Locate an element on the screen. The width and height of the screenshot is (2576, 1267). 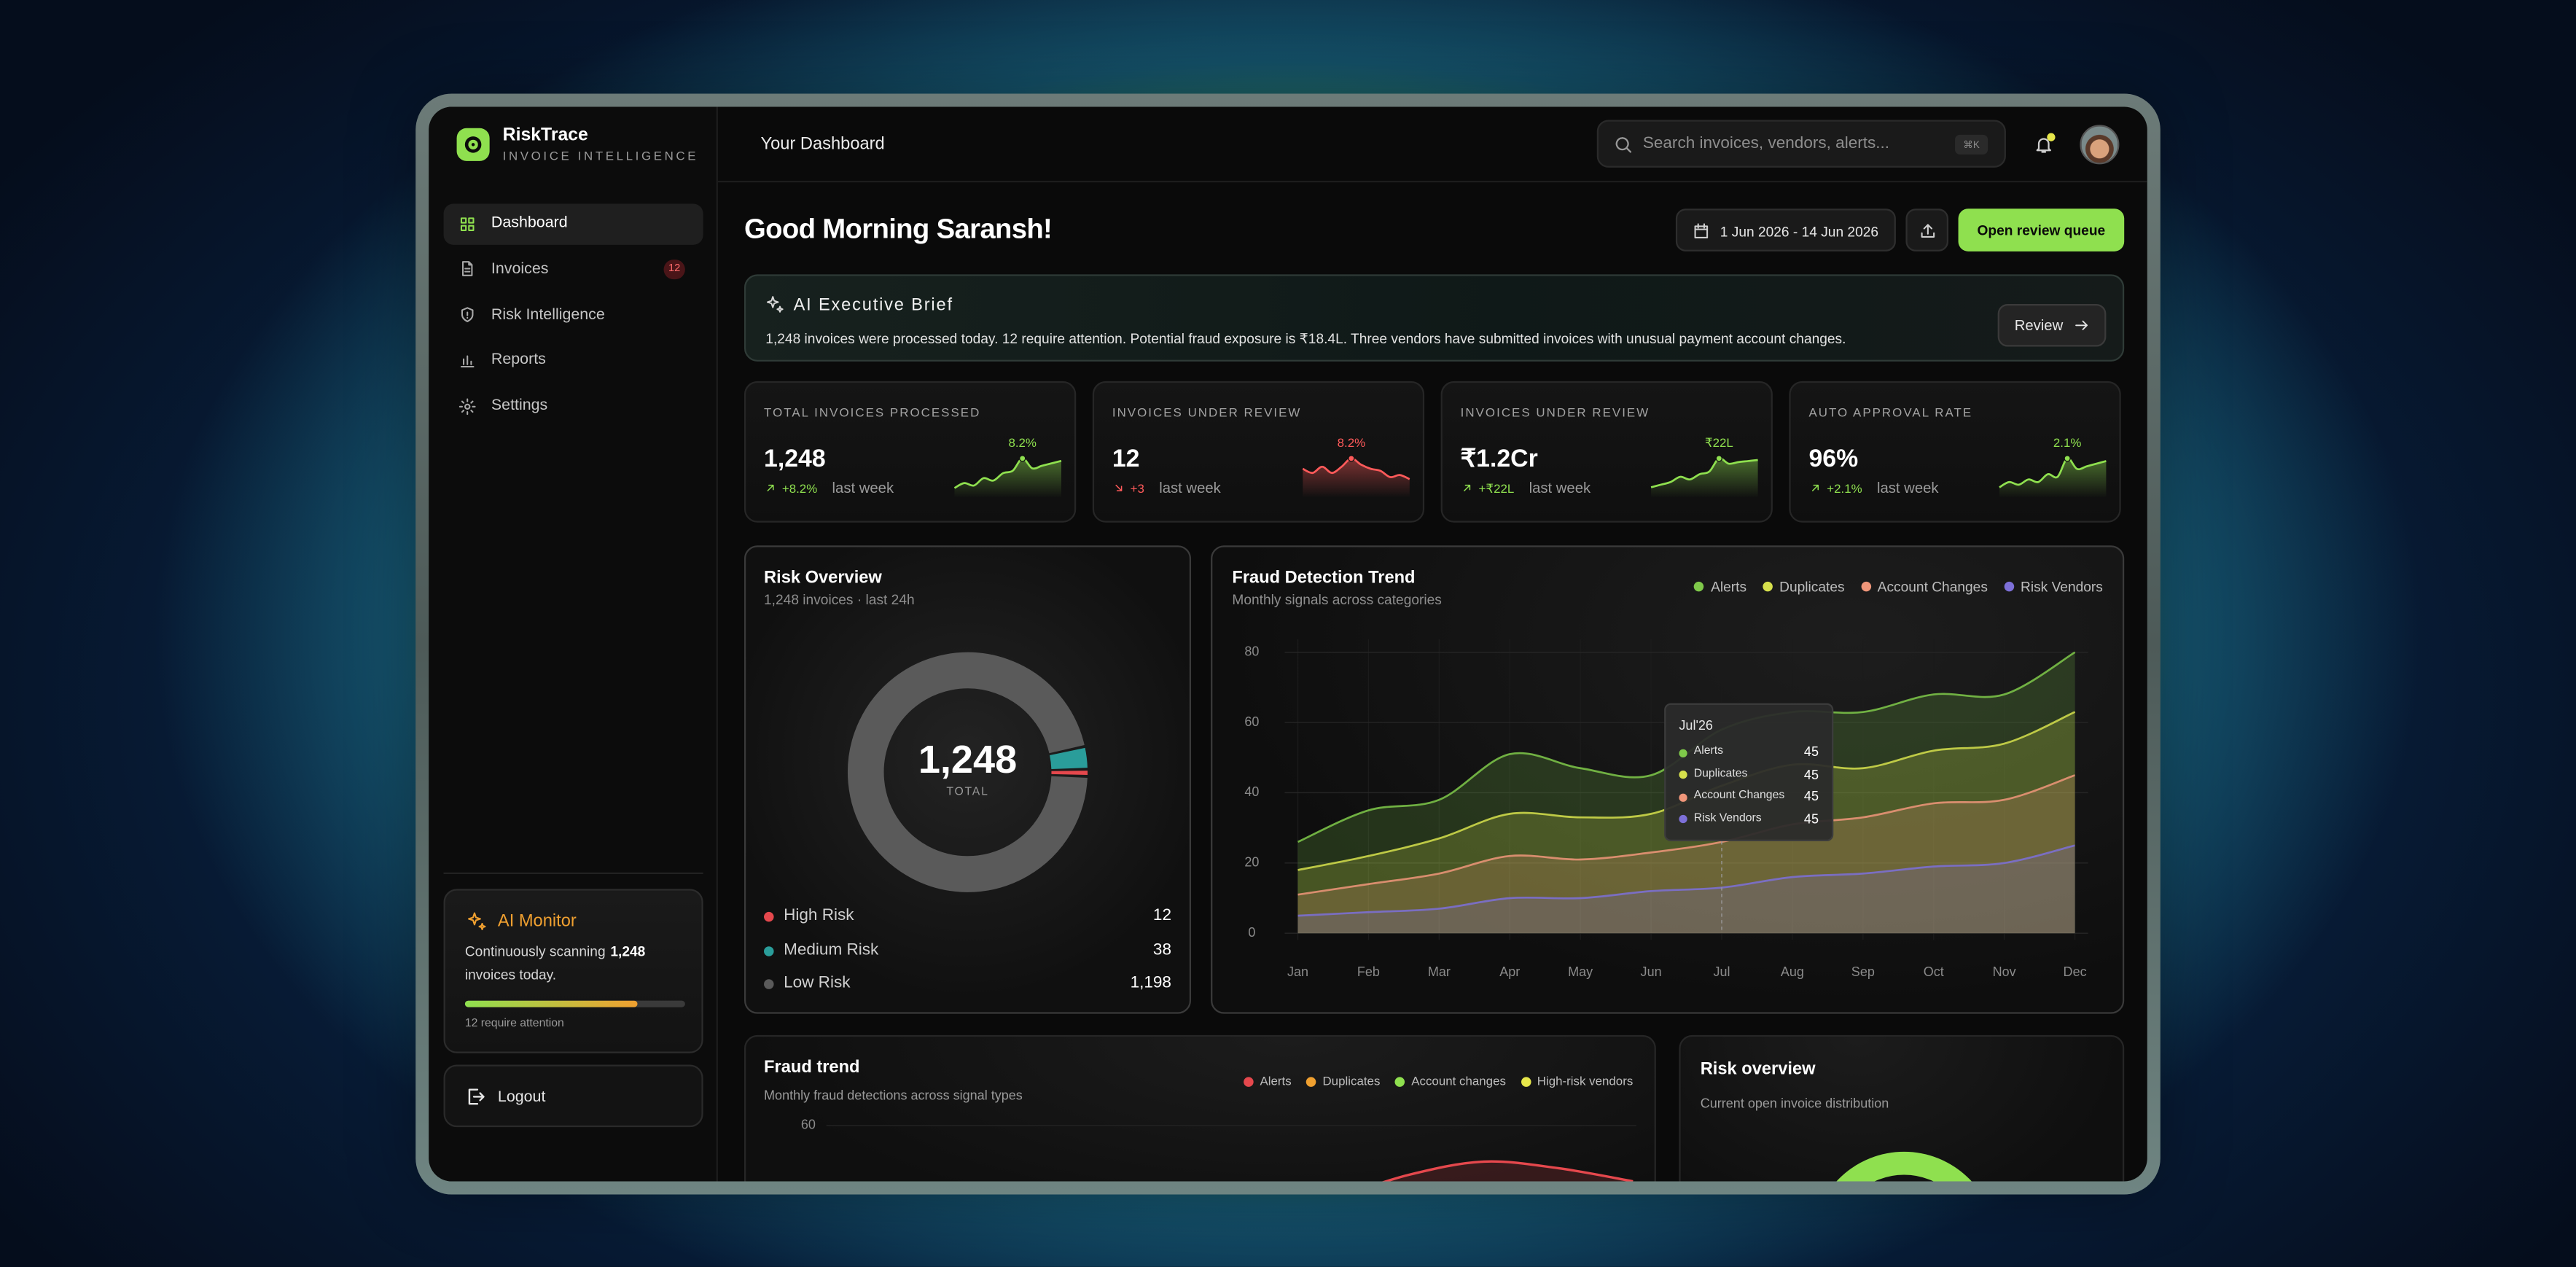
nav-label: Settings is located at coordinates (519, 406).